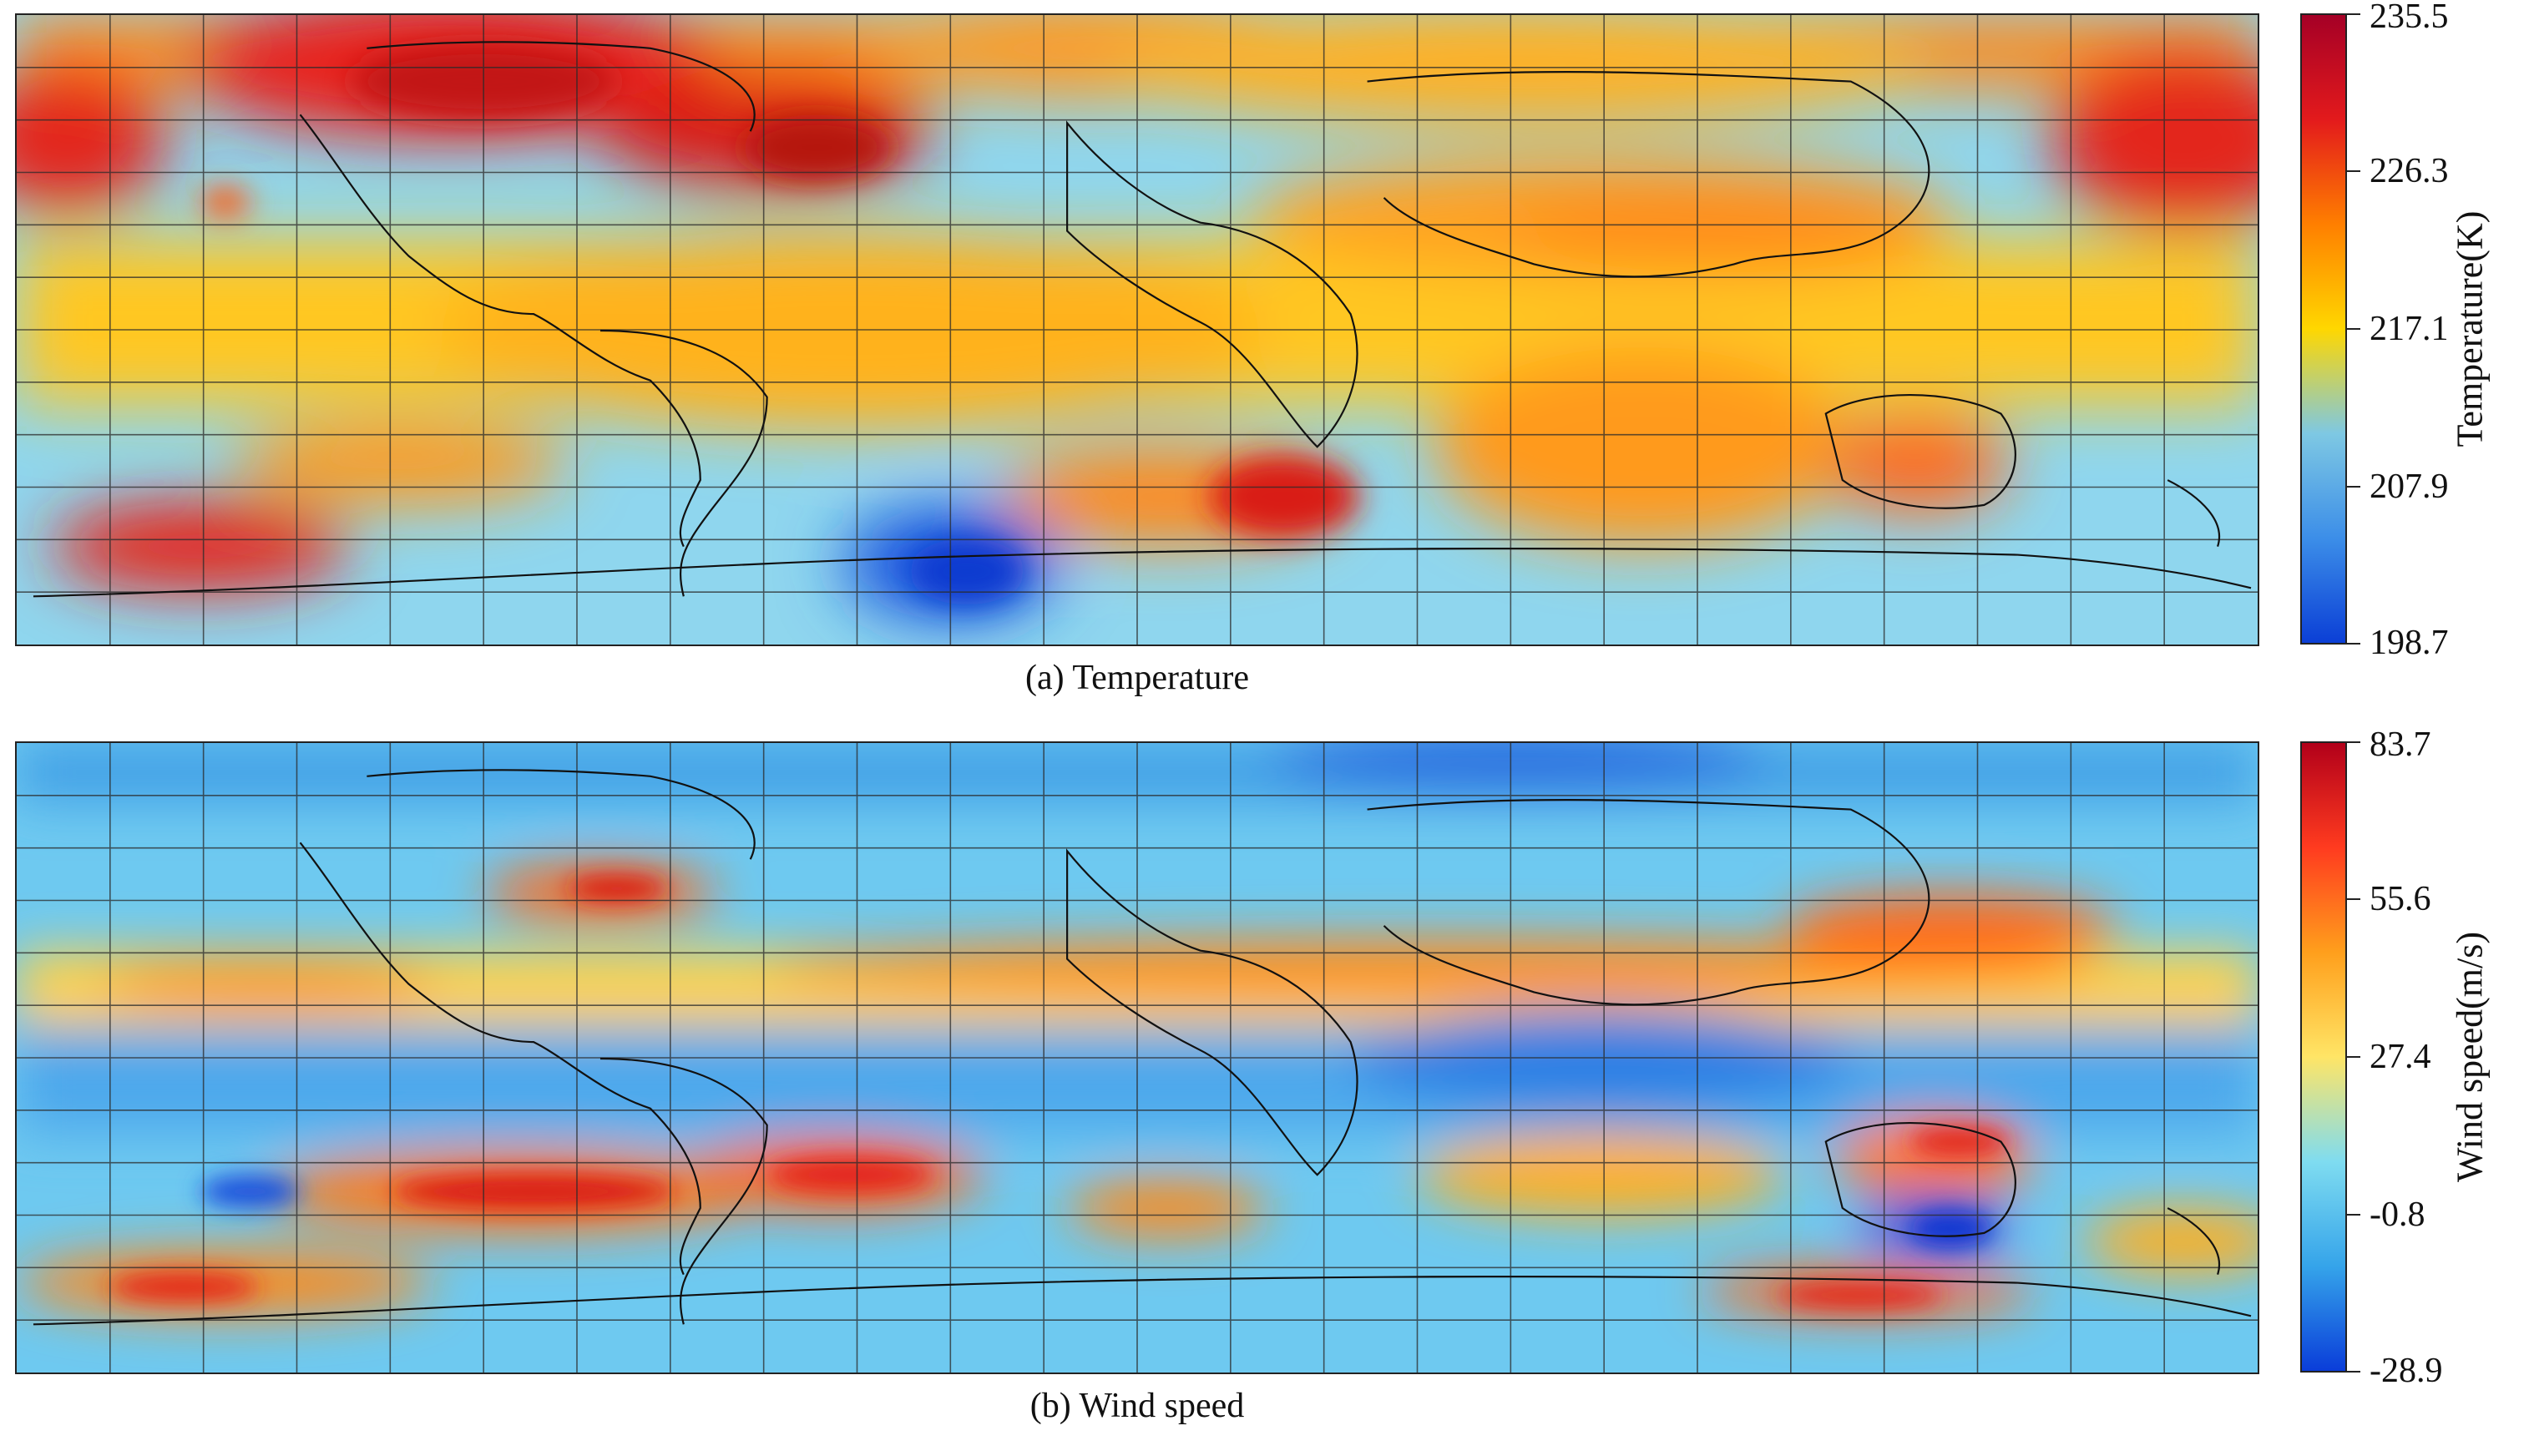 Image resolution: width=2529 pixels, height=1456 pixels. I want to click on temperature-colorbar-ticks, so click(2355, 329).